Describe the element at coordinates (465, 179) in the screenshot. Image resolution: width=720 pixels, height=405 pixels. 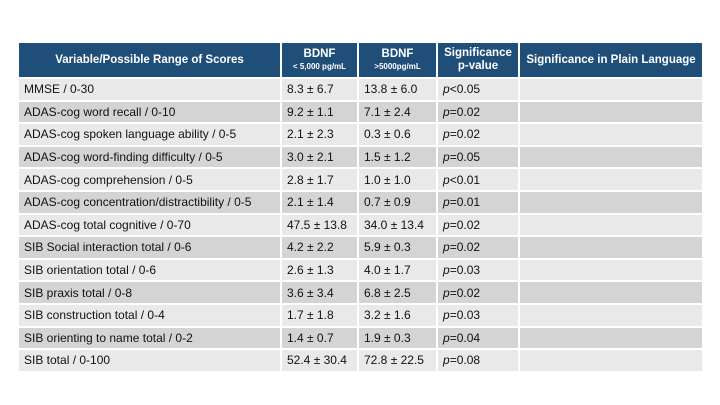
I see `p-value: <0.01` at that location.